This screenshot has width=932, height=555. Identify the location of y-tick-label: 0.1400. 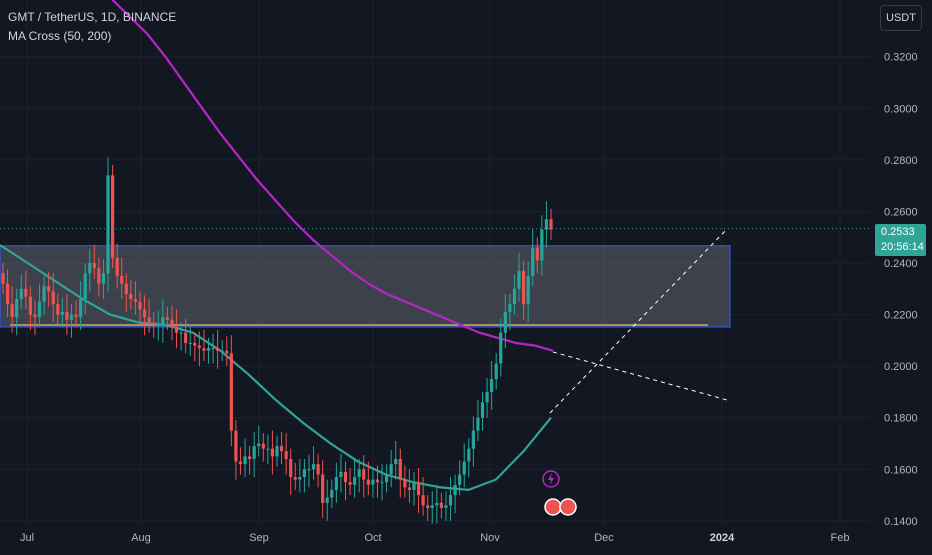
(901, 522).